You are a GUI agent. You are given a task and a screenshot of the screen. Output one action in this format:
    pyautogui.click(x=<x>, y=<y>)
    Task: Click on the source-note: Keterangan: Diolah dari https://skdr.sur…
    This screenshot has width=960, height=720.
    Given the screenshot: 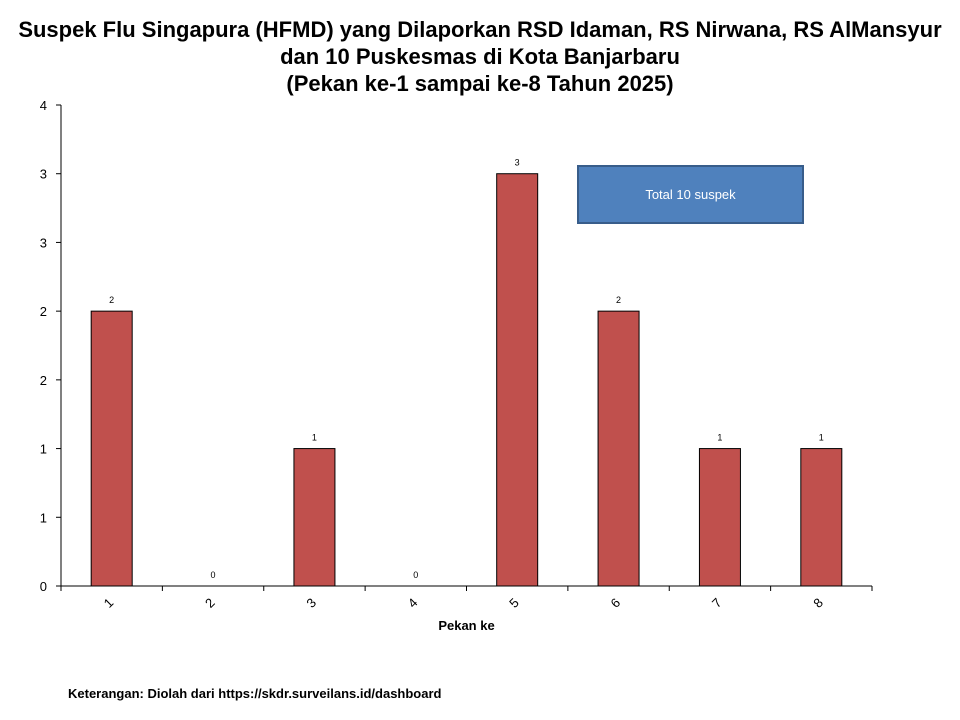 What is the action you would take?
    pyautogui.click(x=255, y=693)
    